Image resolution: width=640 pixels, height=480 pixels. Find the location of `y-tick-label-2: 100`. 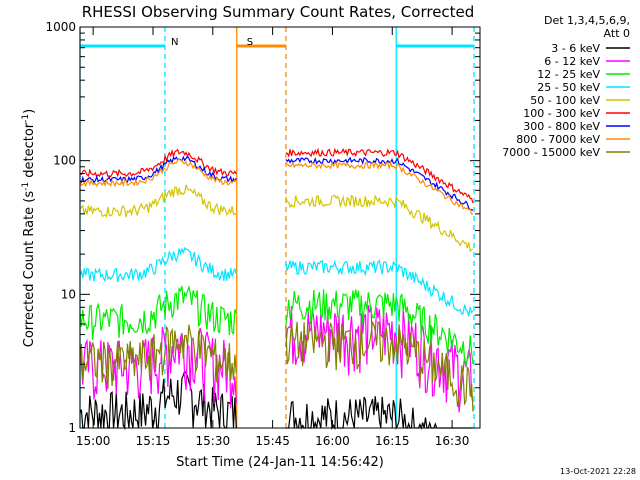

y-tick-label-2: 100 is located at coordinates (64, 161).